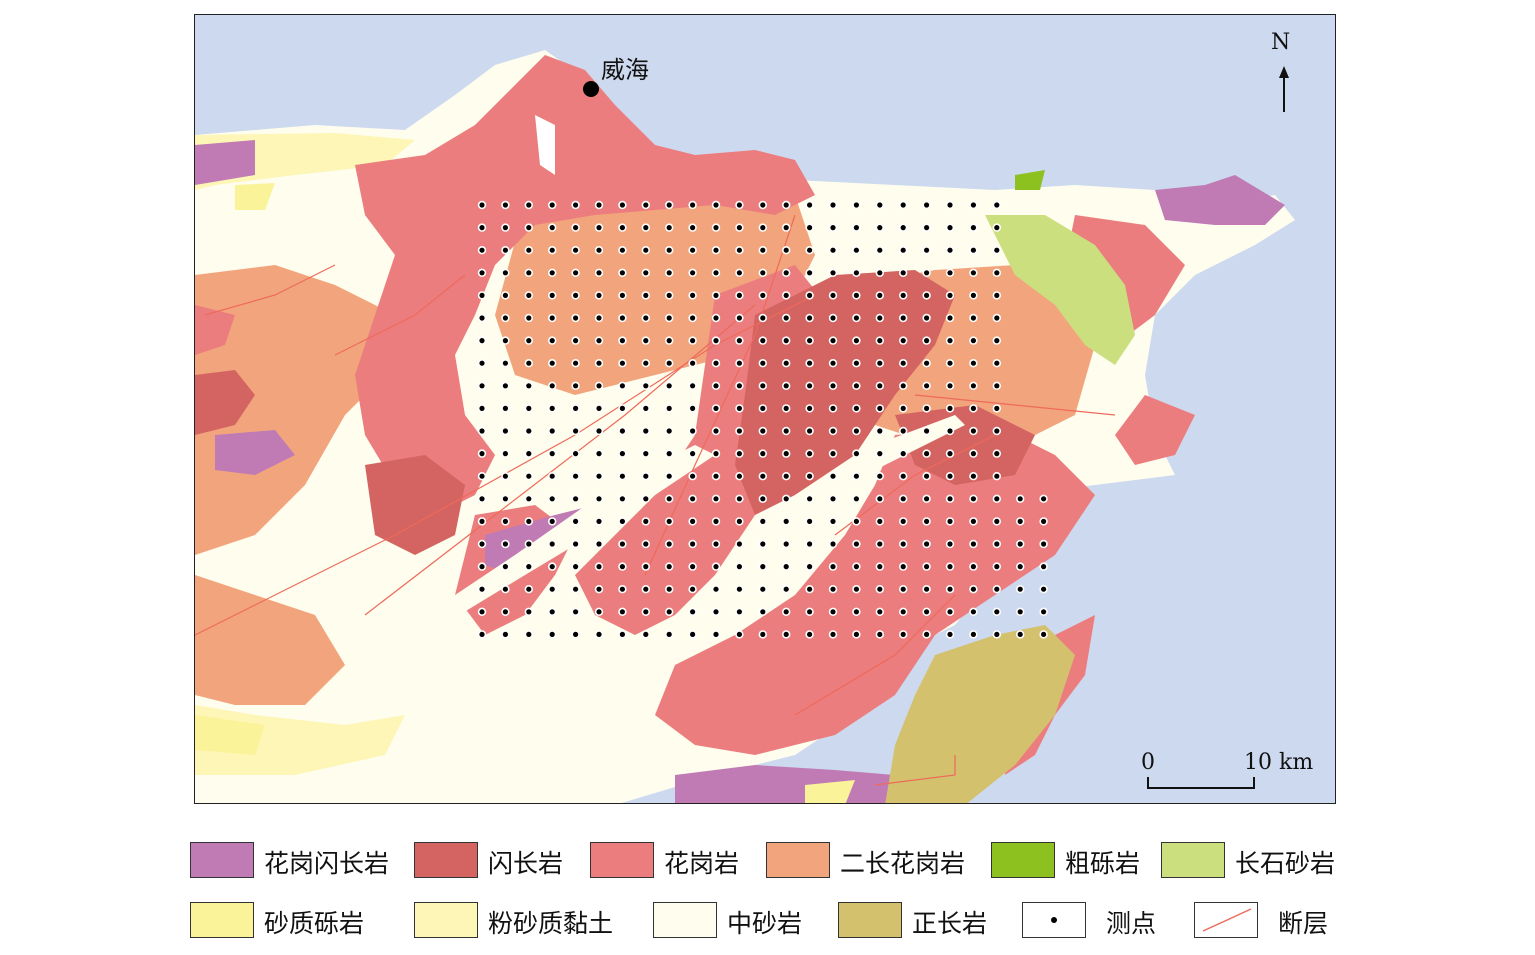 The height and width of the screenshot is (955, 1535). I want to click on legend-label: 断层, so click(1303, 923).